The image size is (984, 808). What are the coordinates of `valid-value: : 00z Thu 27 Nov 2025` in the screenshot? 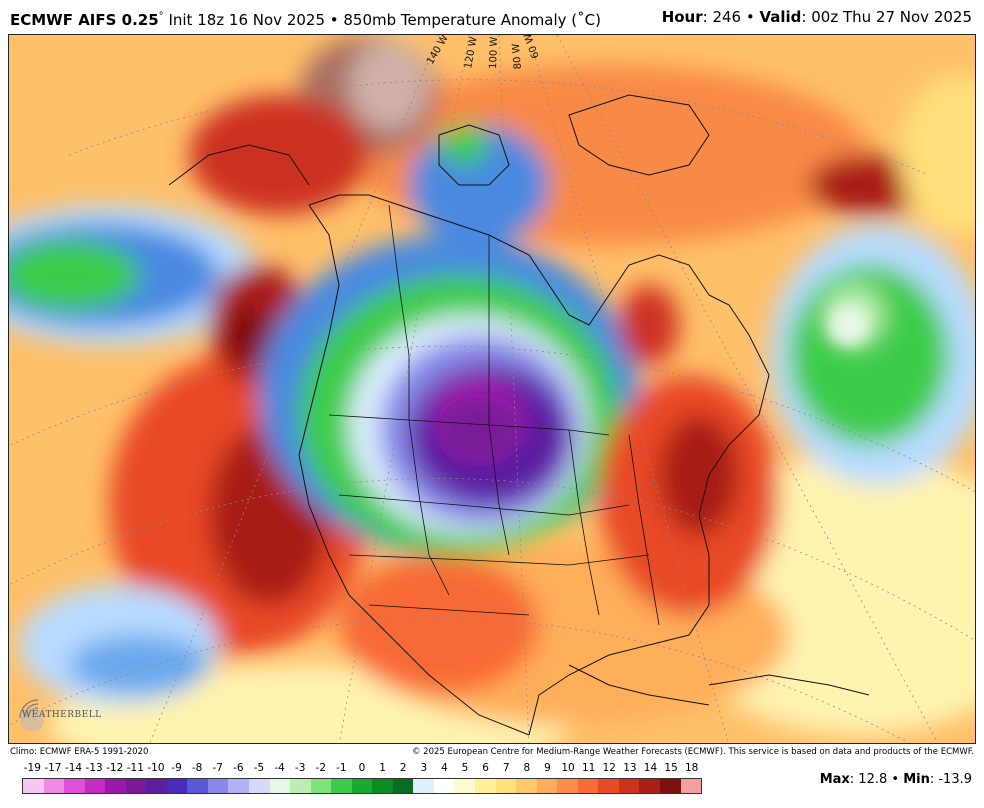 It's located at (886, 17).